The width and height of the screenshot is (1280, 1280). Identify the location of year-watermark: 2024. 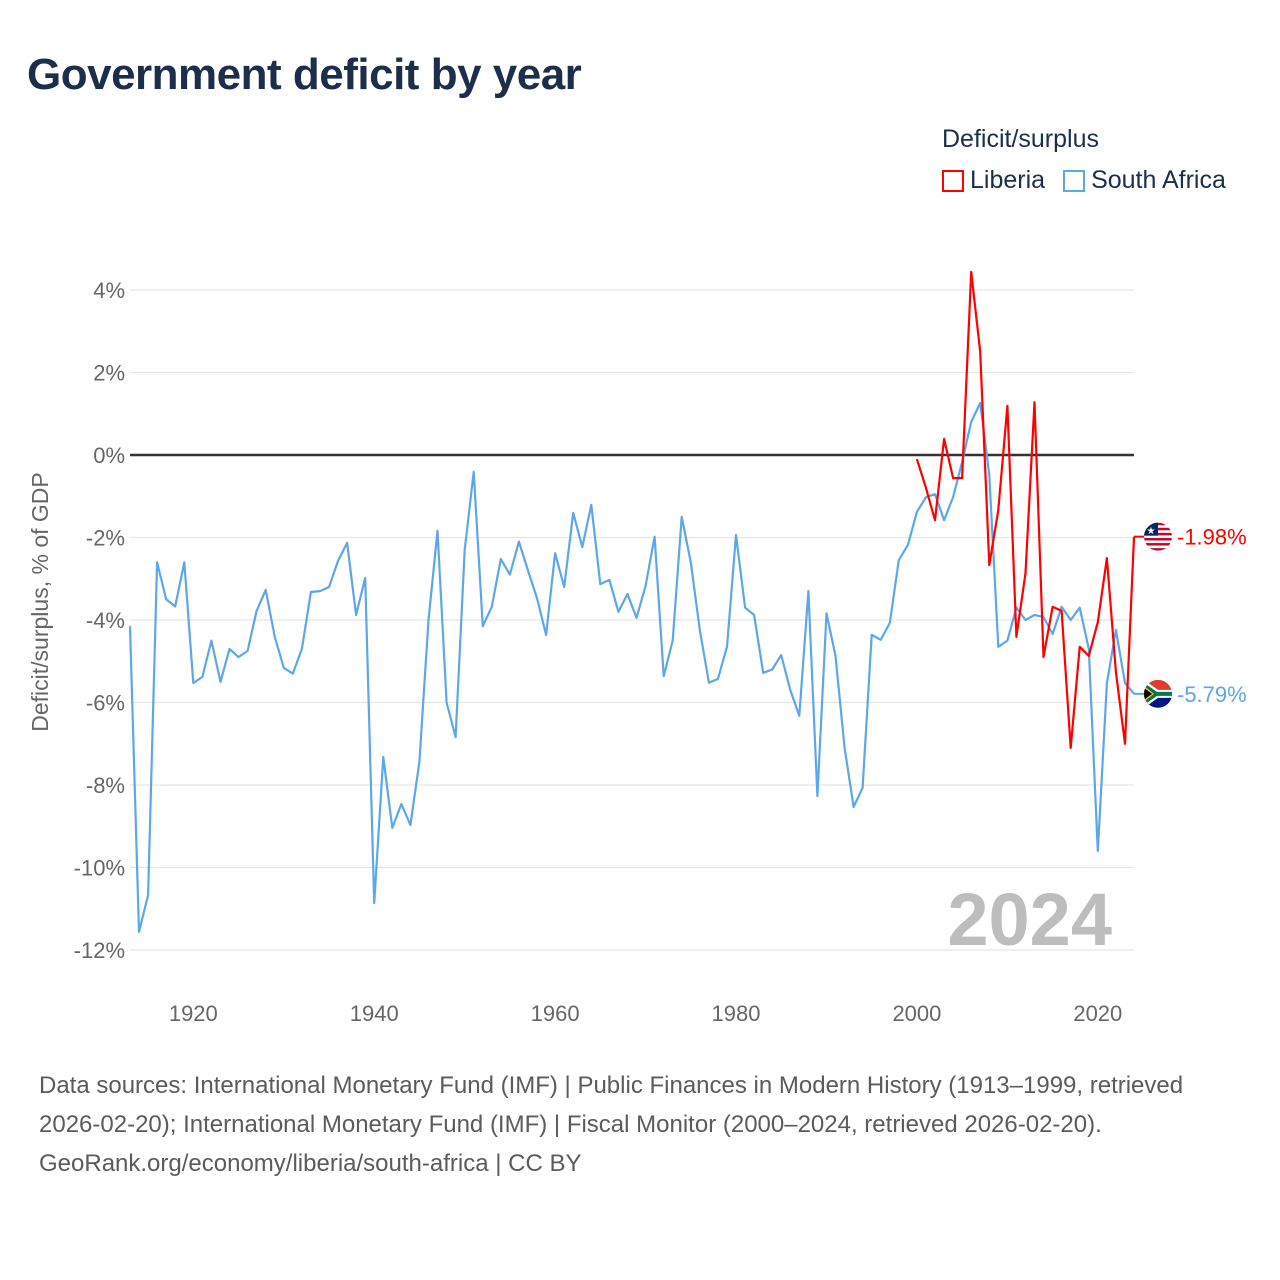
(1029, 919).